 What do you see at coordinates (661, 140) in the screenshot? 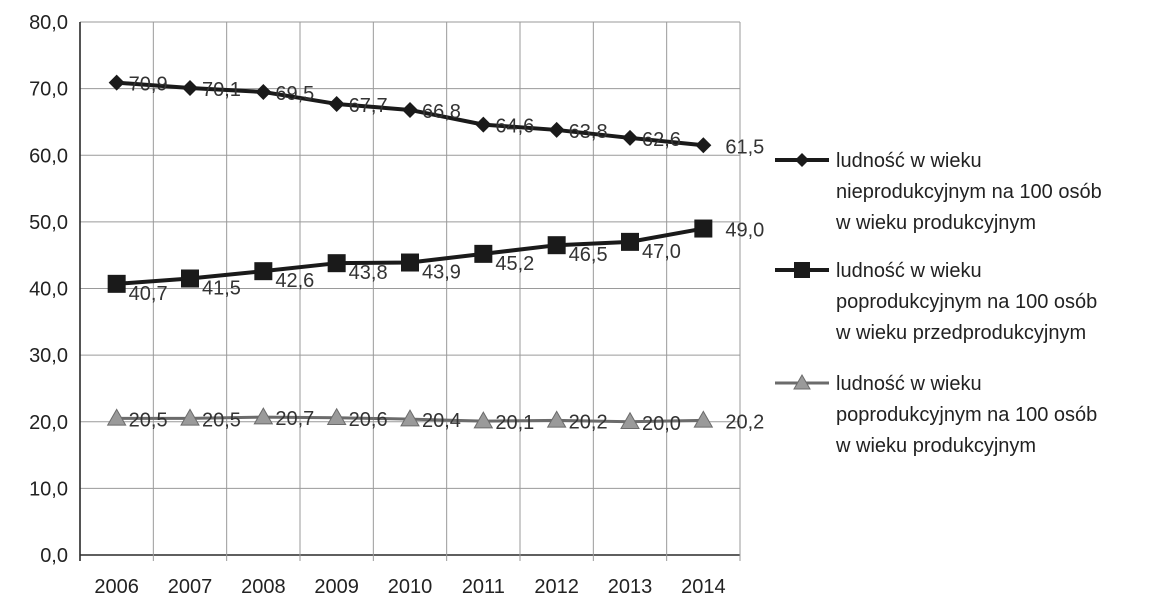
I see `data-label: 62,6` at bounding box center [661, 140].